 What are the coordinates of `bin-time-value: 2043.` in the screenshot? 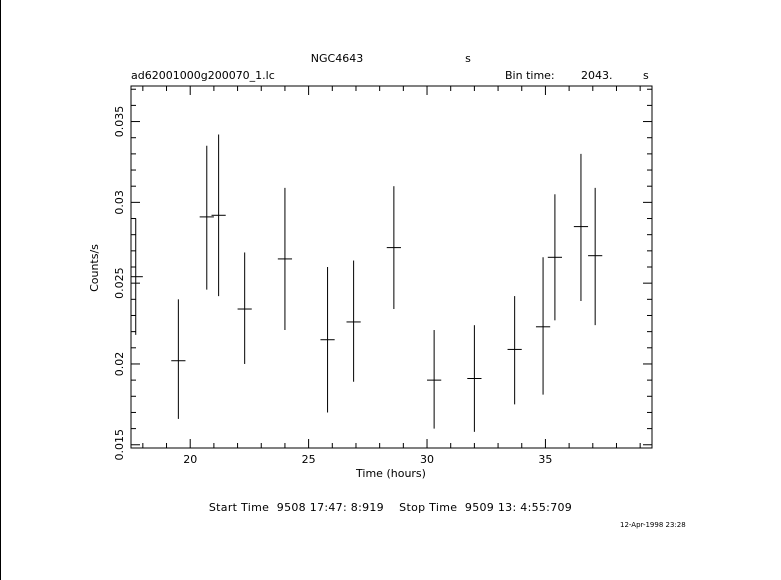 It's located at (597, 75).